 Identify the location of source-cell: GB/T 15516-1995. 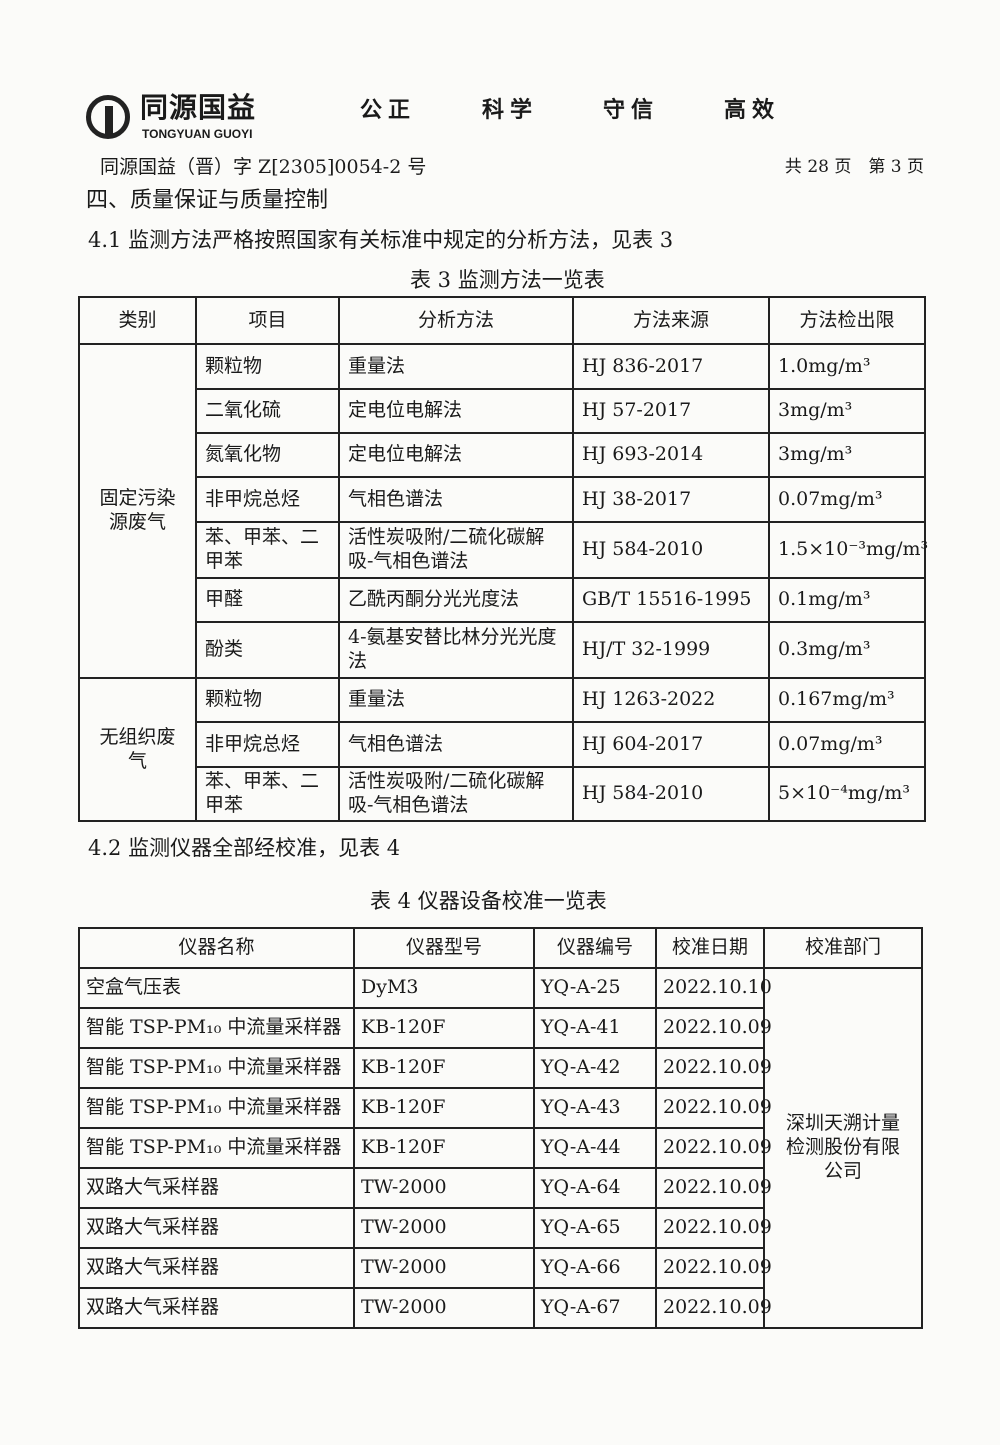
(671, 600).